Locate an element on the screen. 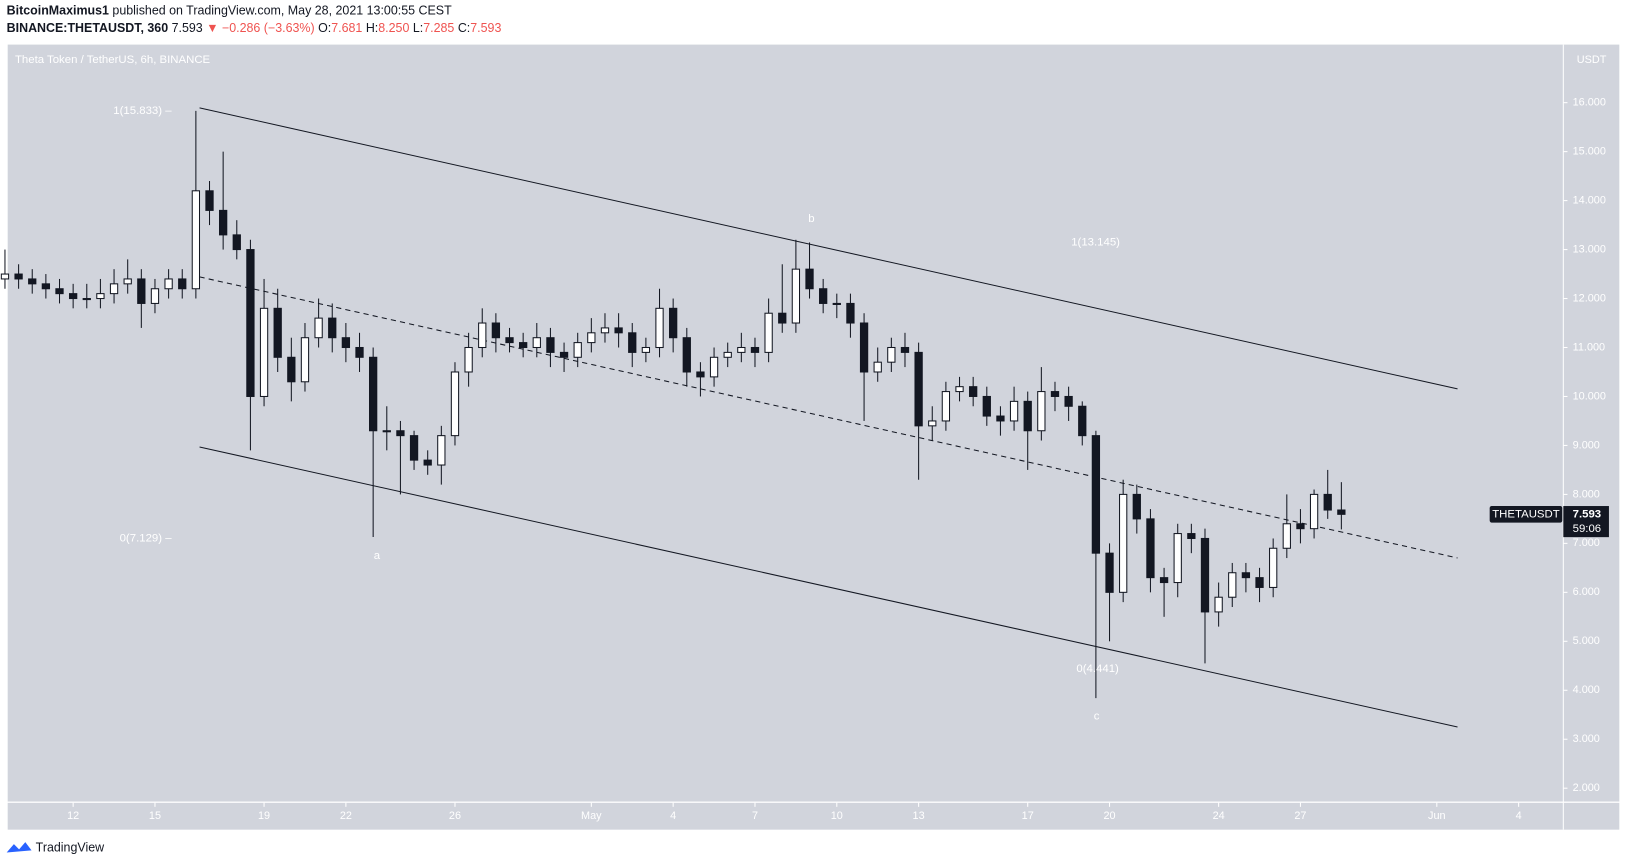 This screenshot has height=867, width=1627. ohlc-label: O: is located at coordinates (324, 28).